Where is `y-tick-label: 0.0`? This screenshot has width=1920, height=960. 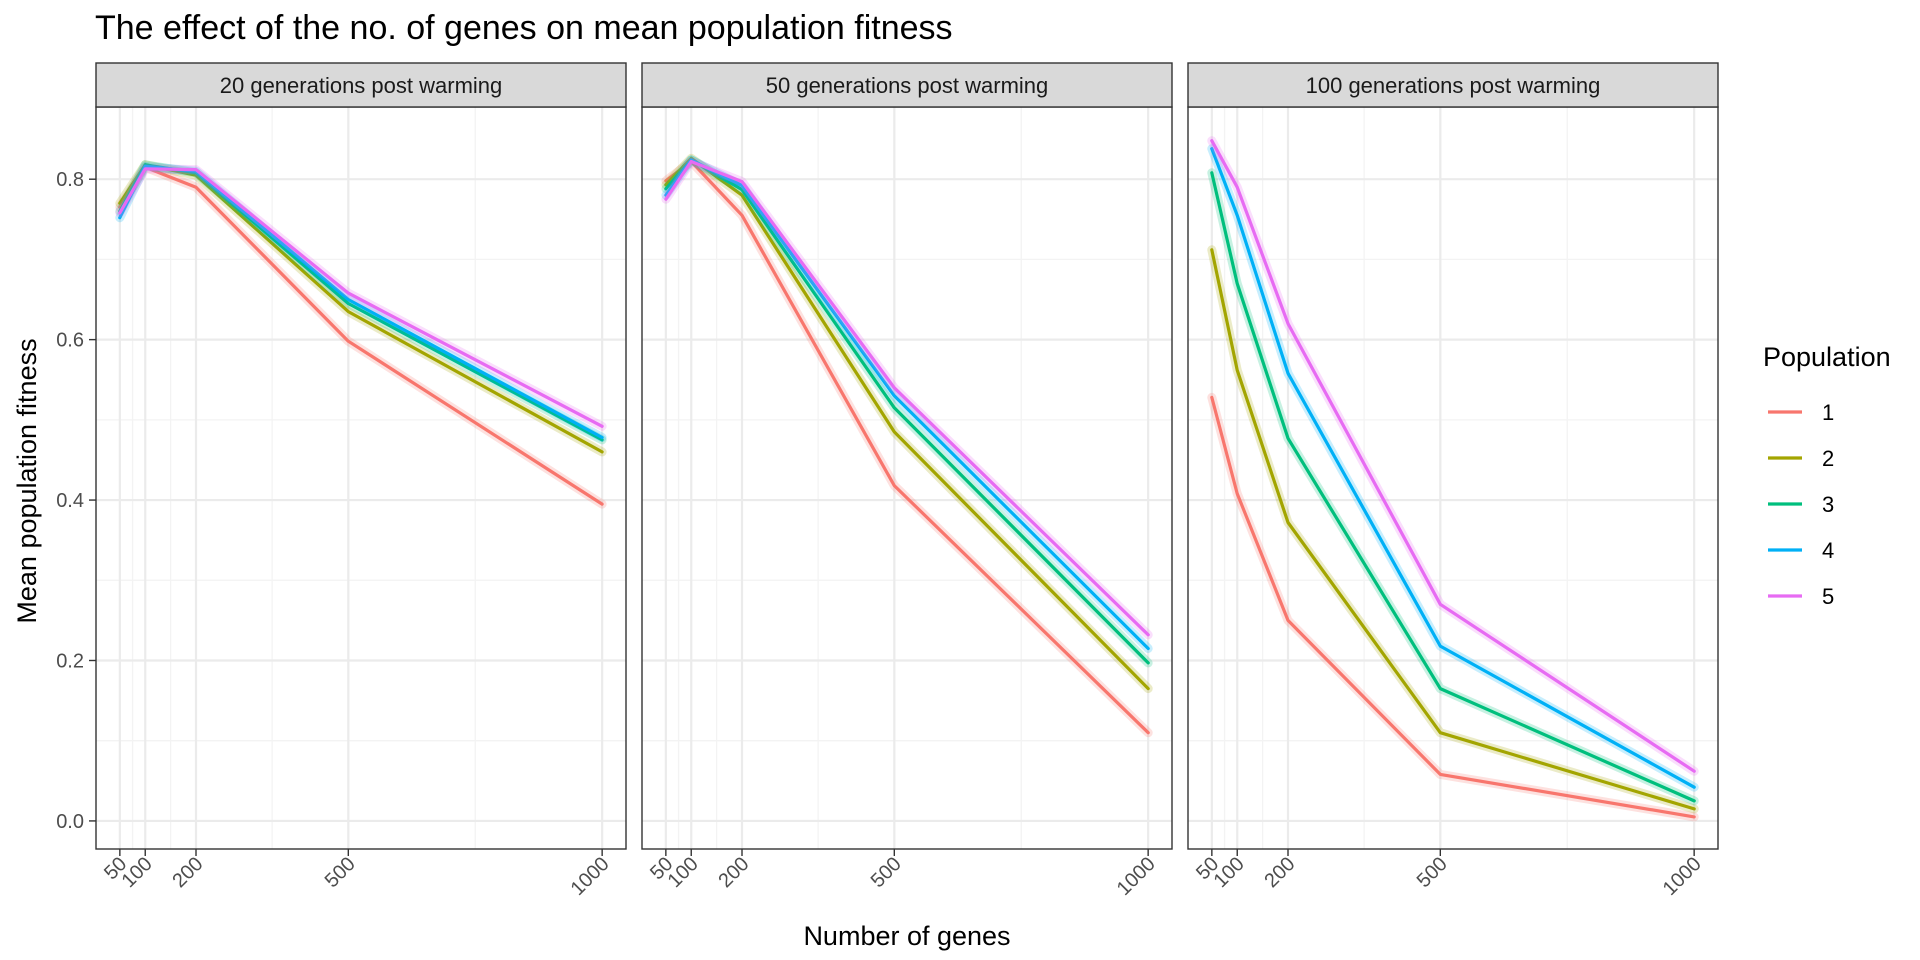 y-tick-label: 0.0 is located at coordinates (70, 822).